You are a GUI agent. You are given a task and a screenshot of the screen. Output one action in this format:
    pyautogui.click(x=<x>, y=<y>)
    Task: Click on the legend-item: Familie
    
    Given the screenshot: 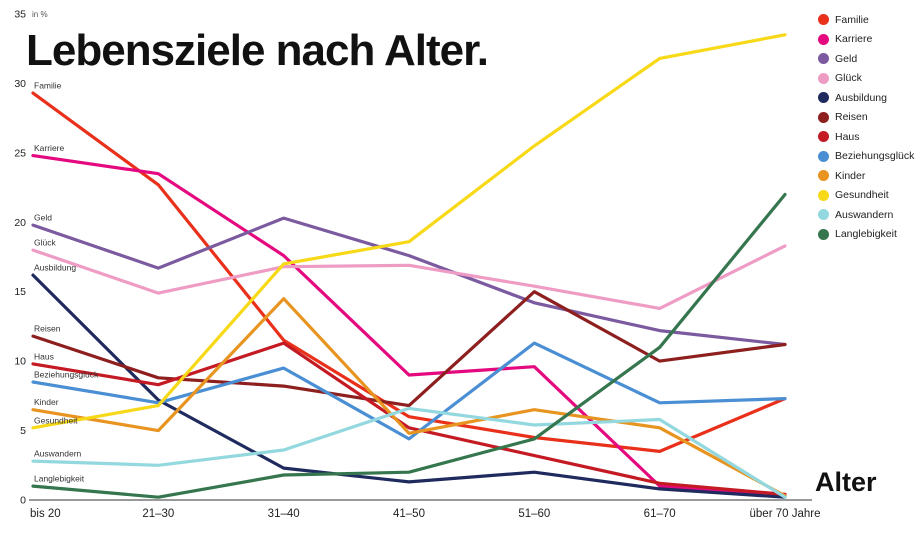 What is the action you would take?
    pyautogui.click(x=865, y=20)
    